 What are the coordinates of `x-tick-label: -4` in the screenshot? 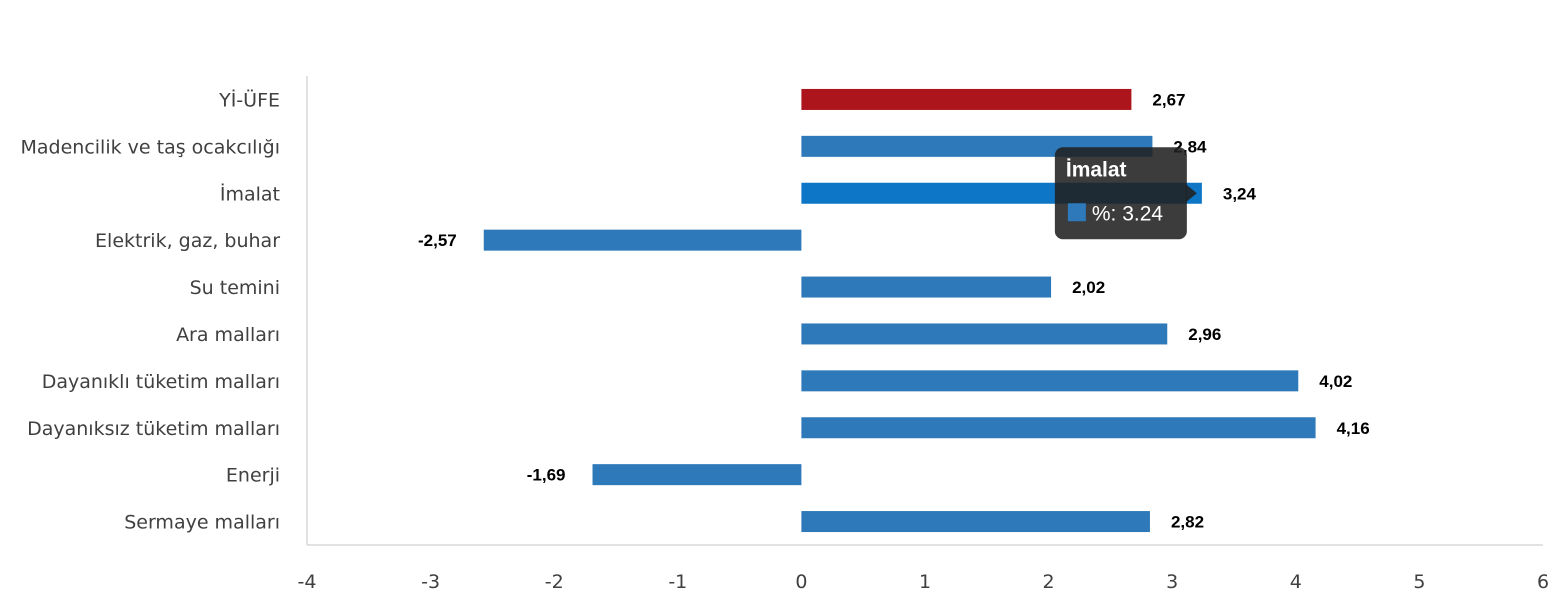 It's located at (307, 582).